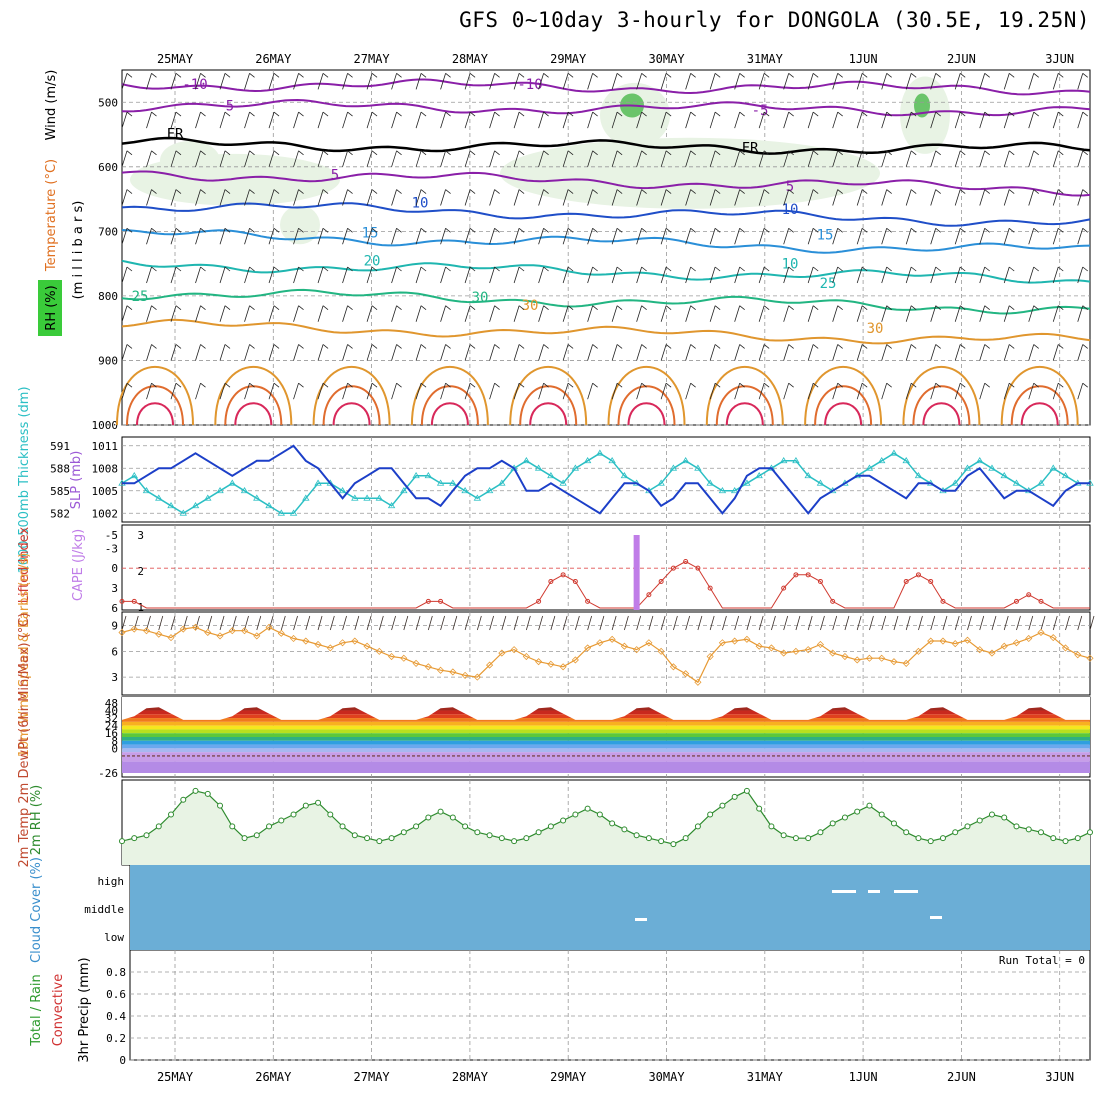 The image size is (1100, 1100). What do you see at coordinates (961, 1077) in the screenshot?
I see `date-label-bottom: 2JUN` at bounding box center [961, 1077].